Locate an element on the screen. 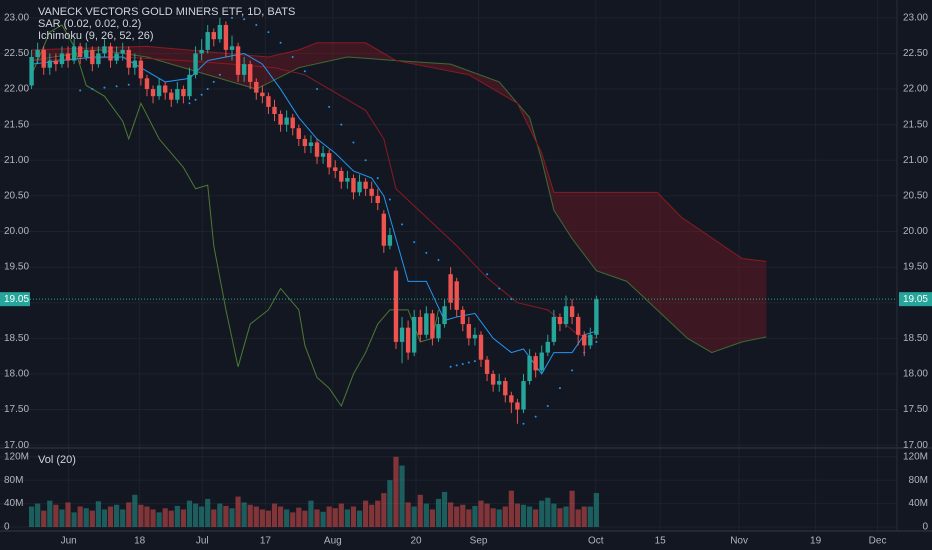 Image resolution: width=932 pixels, height=550 pixels. volume-tick-label: 120M is located at coordinates (16, 456).